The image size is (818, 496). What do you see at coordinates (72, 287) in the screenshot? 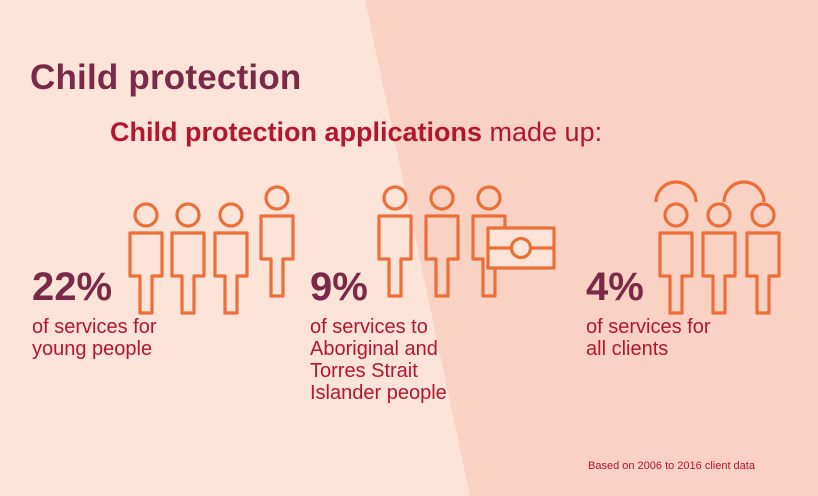
I see `stat-percent-young-people: 22%` at bounding box center [72, 287].